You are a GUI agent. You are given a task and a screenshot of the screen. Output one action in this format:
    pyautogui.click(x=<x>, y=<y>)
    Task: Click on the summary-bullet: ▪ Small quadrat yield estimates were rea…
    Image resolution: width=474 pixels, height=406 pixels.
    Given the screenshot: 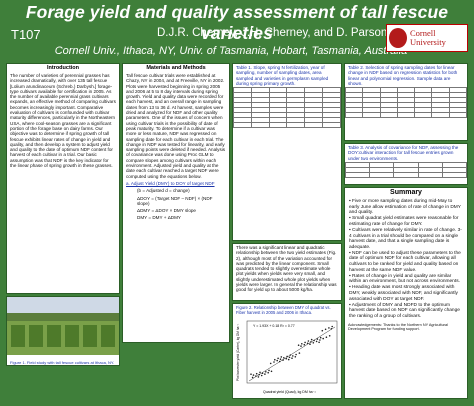 What is the action you would take?
    pyautogui.click(x=404, y=221)
    